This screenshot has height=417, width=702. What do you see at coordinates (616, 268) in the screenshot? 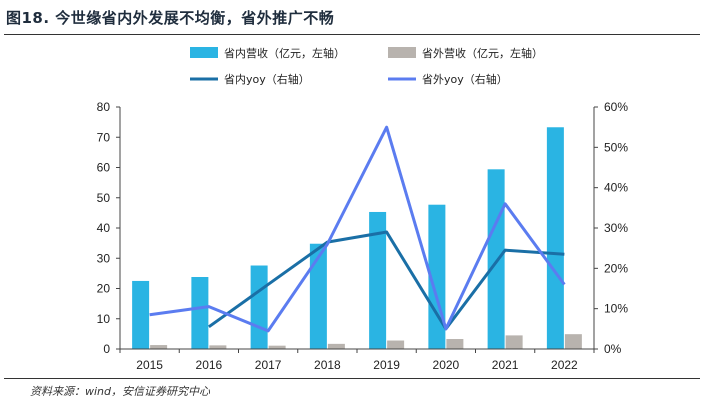
I see `right-tick-label: 20%` at bounding box center [616, 268].